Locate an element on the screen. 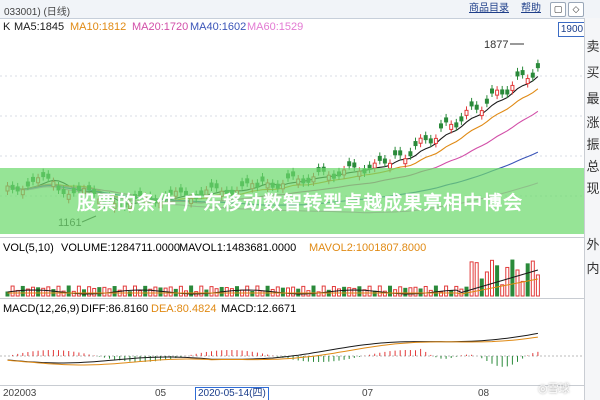 The height and width of the screenshot is (400, 600). macd-label: MACD(12,26,9) is located at coordinates (41, 309).